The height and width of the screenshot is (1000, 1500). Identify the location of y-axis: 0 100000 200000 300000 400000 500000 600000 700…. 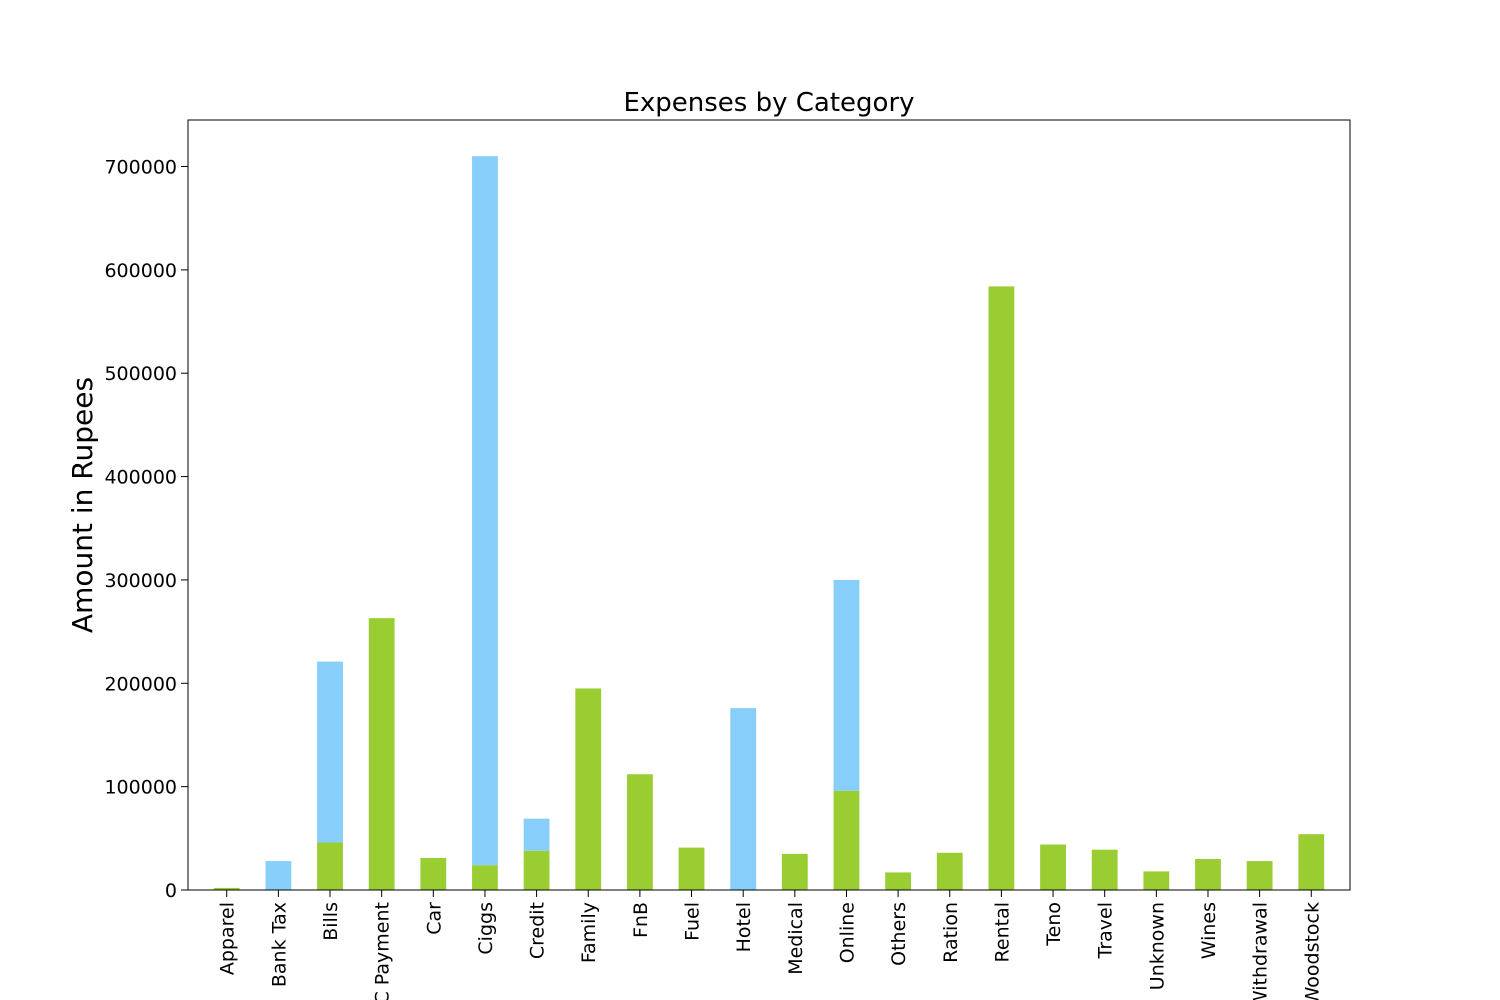
(146, 529).